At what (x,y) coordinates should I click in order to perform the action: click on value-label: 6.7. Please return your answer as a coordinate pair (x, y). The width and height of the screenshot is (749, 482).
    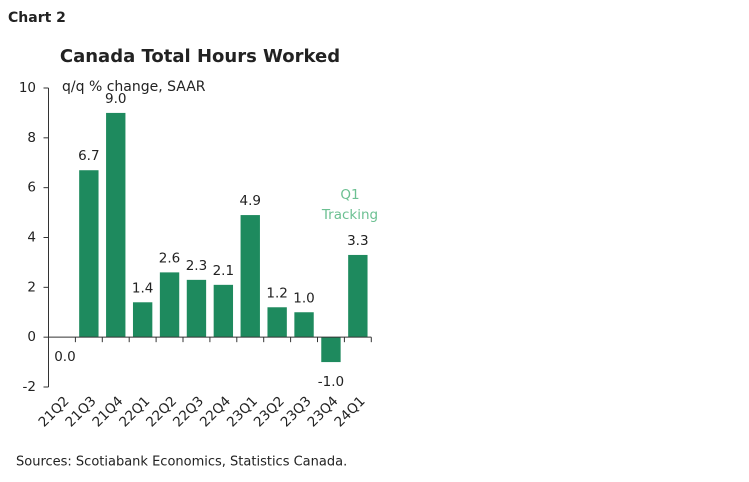
    Looking at the image, I should click on (88, 156).